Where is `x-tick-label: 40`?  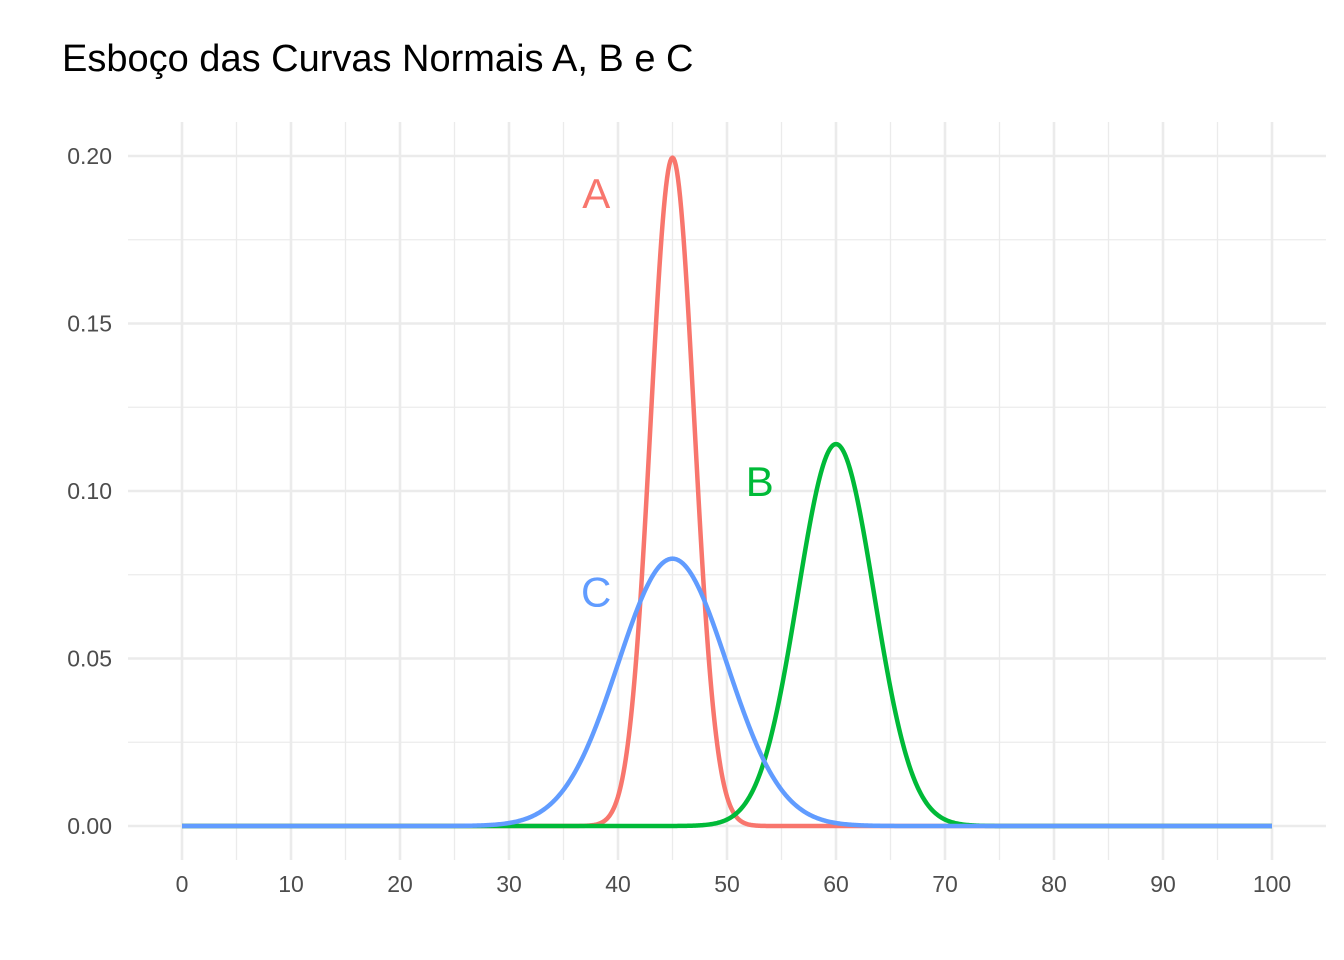 x-tick-label: 40 is located at coordinates (618, 884).